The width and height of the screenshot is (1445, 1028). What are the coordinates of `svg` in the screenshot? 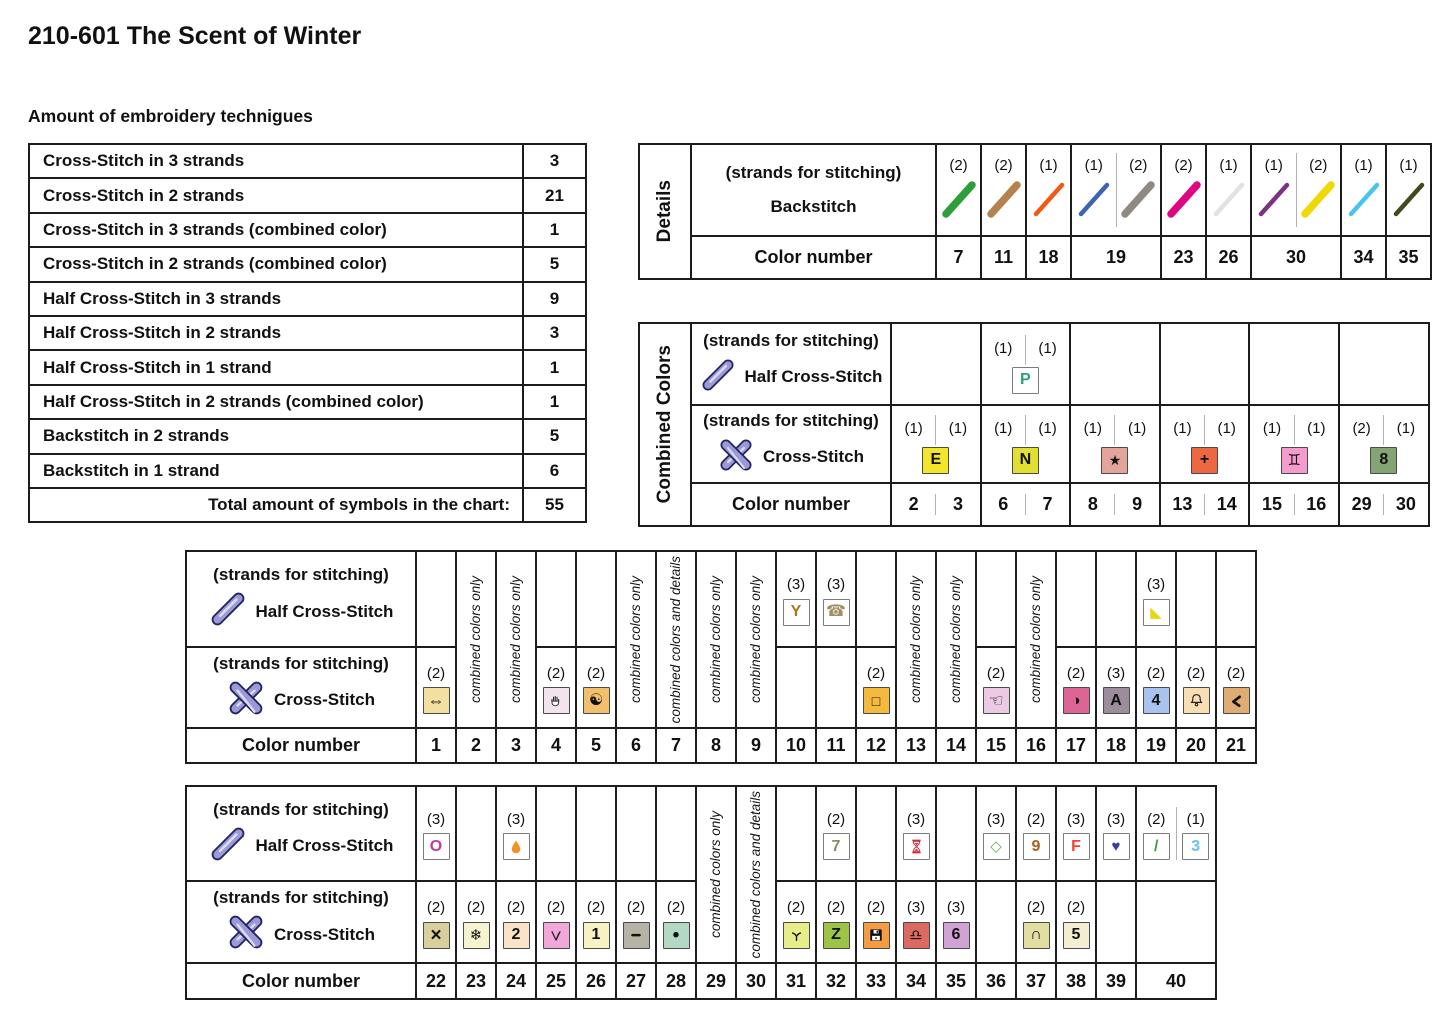 It's located at (636, 935).